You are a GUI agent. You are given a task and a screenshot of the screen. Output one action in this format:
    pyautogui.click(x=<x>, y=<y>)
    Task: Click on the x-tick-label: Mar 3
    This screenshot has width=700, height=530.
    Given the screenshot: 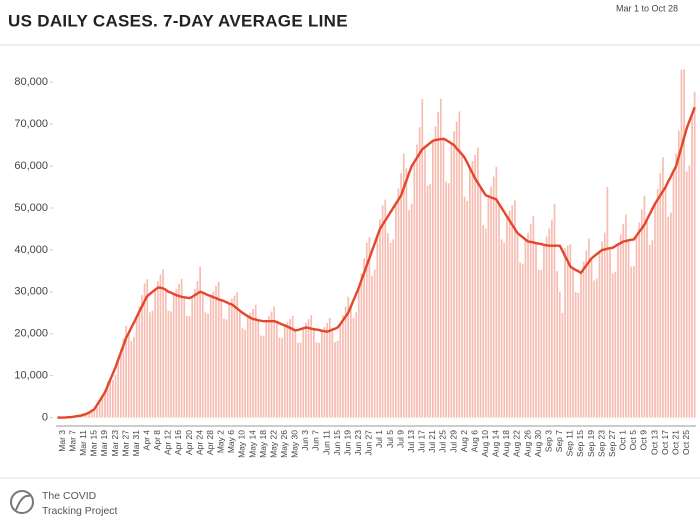 What is the action you would take?
    pyautogui.click(x=62, y=441)
    